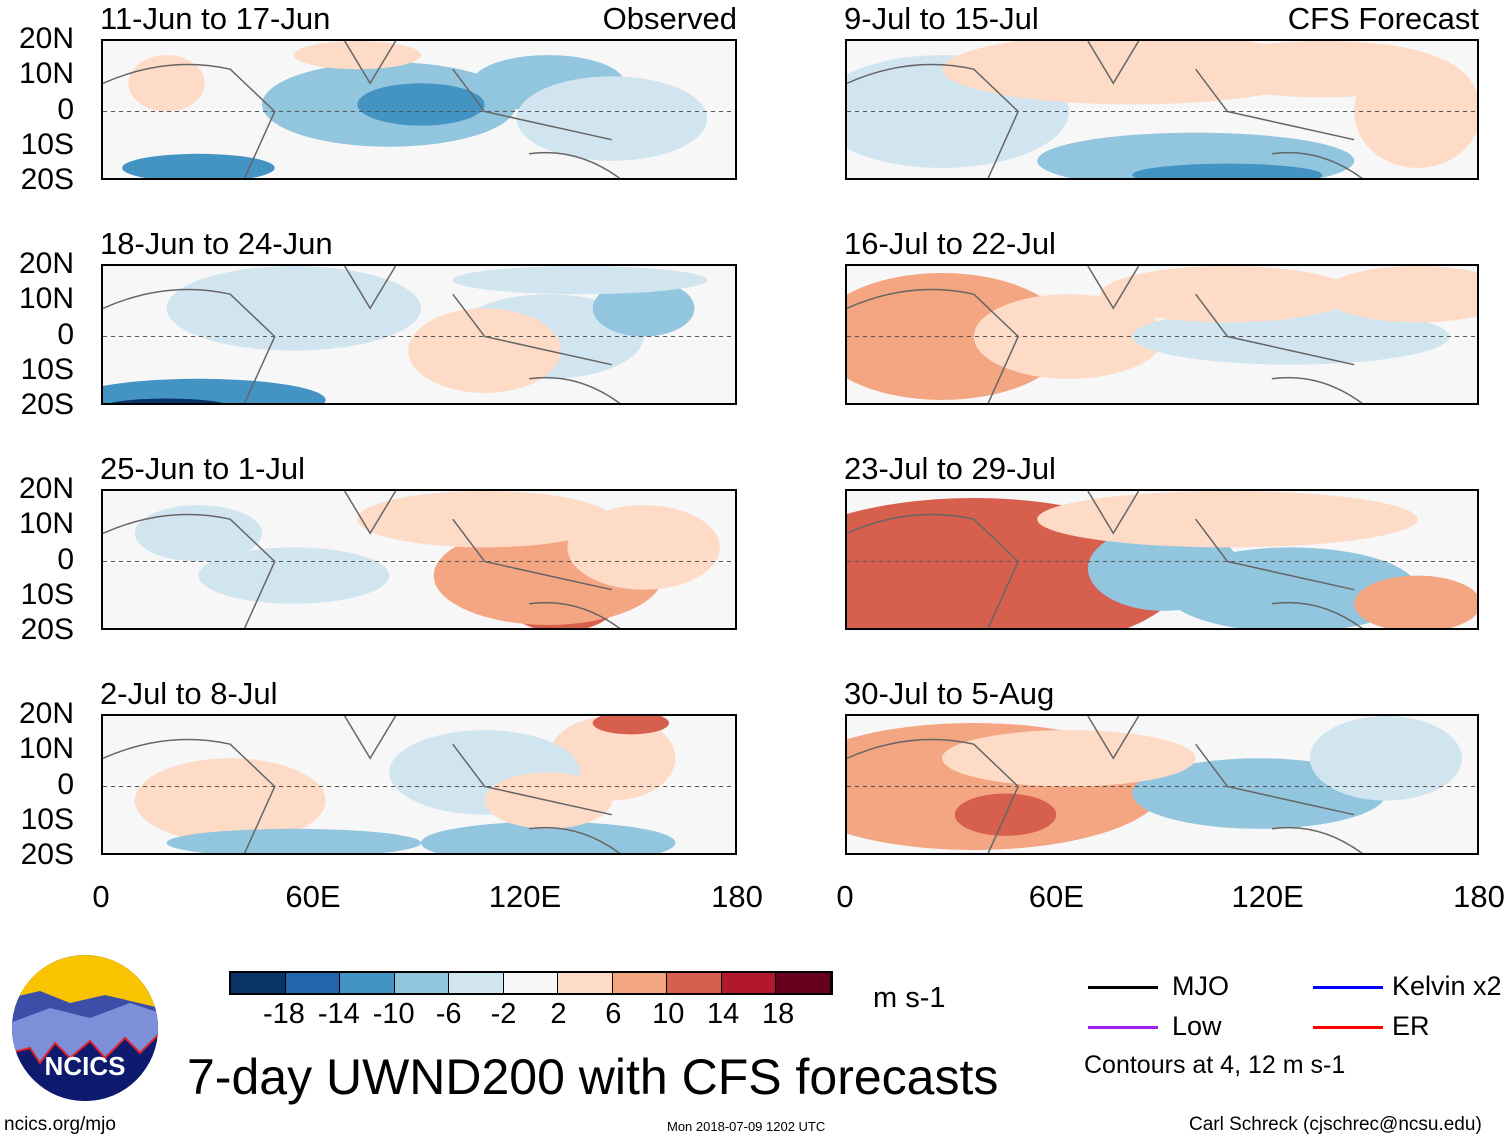 The height and width of the screenshot is (1142, 1510). I want to click on colorbar-label: -2, so click(503, 1014).